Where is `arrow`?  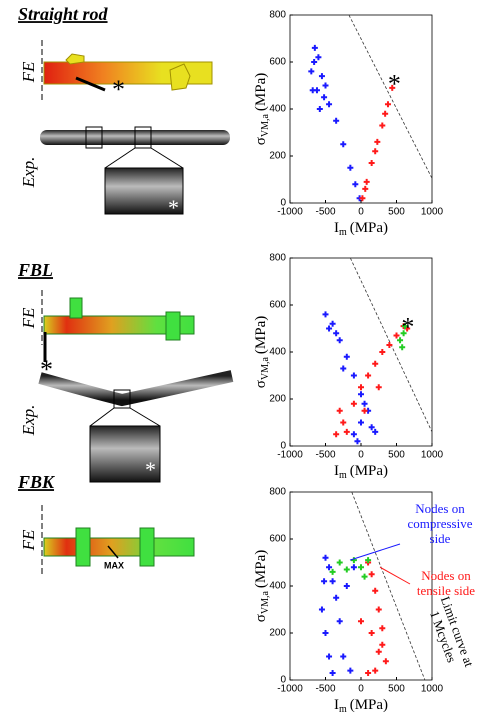
arrow is located at coordinates (90, 84).